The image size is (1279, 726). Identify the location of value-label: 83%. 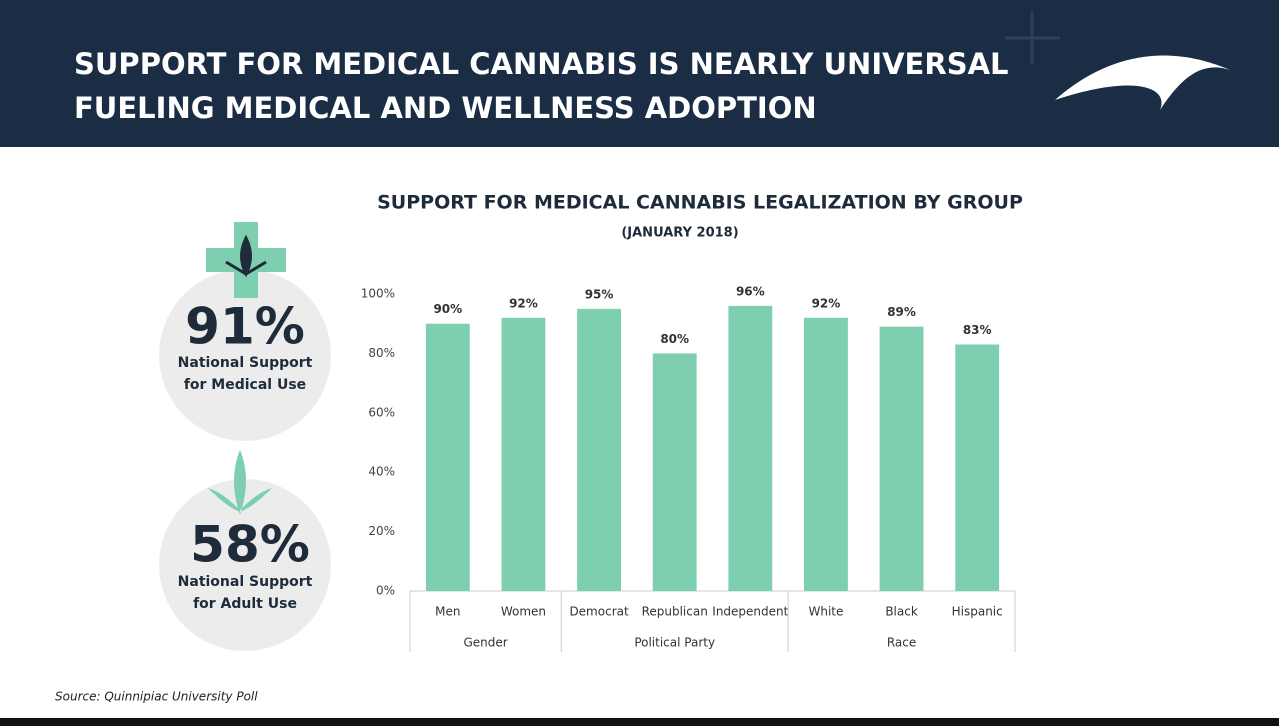
(977, 330).